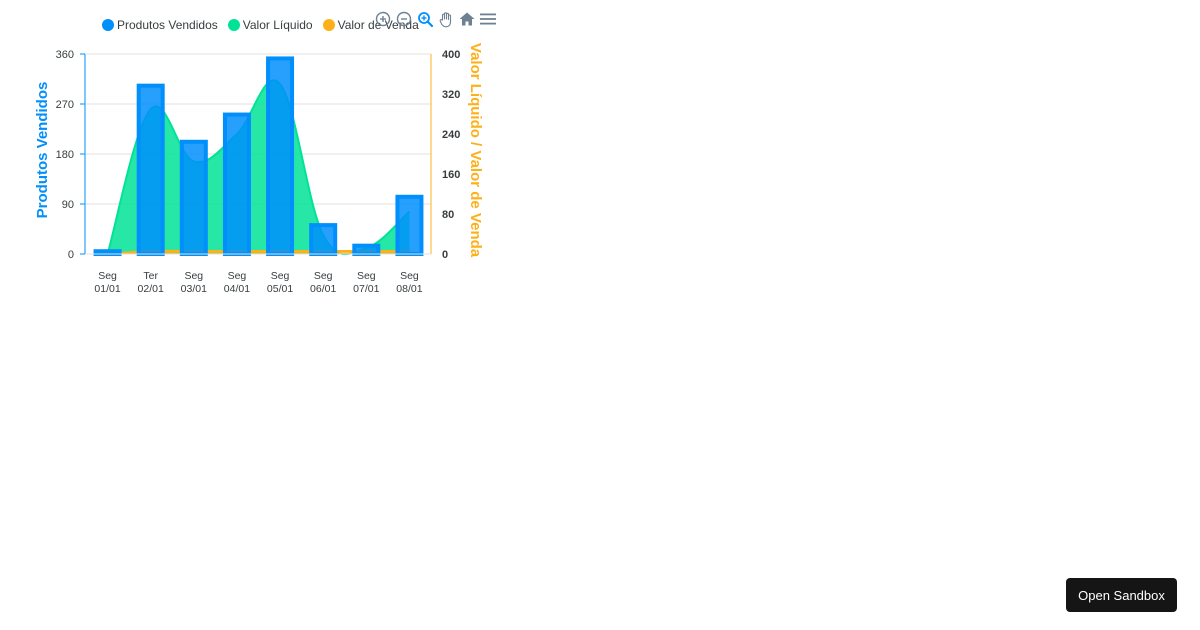 The height and width of the screenshot is (630, 1200). Describe the element at coordinates (42, 150) in the screenshot. I see `y-axis-left-title: Produtos Vendidos` at that location.